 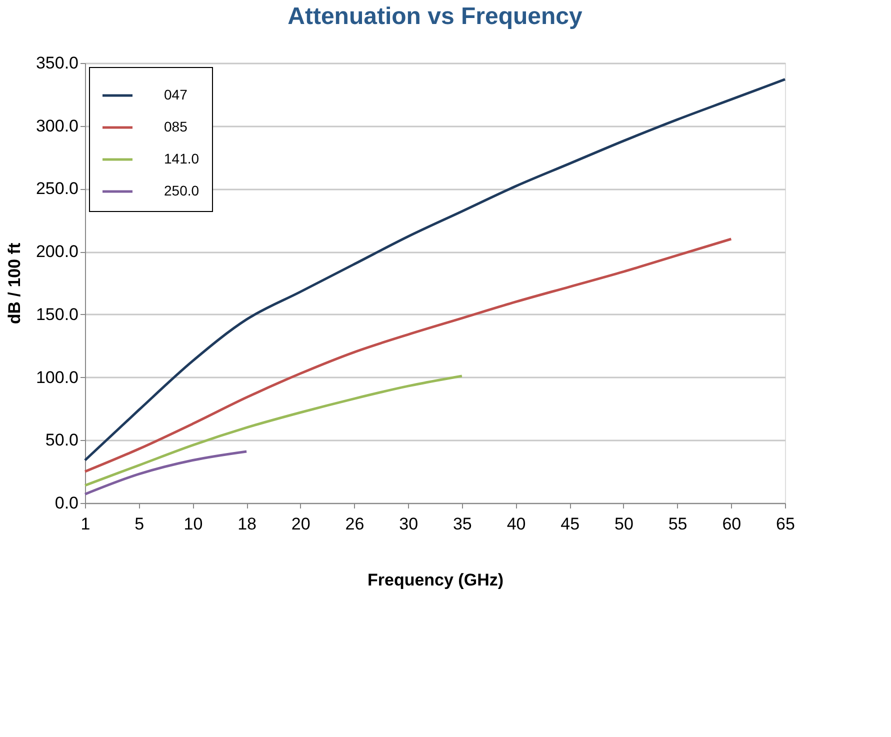 What do you see at coordinates (176, 126) in the screenshot?
I see `legend-label: 085` at bounding box center [176, 126].